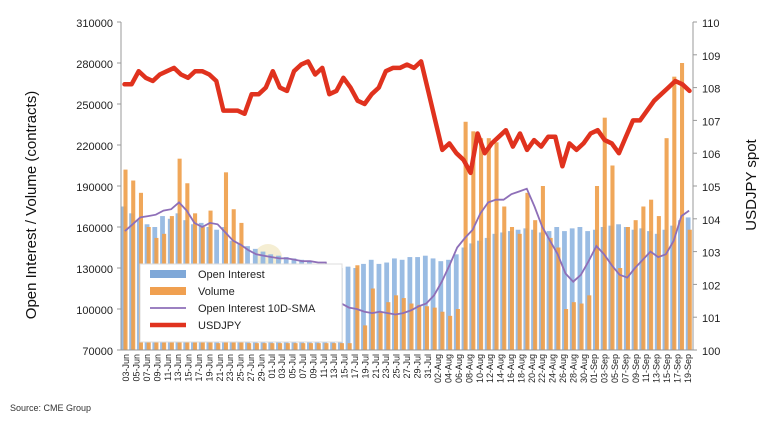 The width and height of the screenshot is (774, 424). I want to click on y-right-tick-label: 102, so click(711, 286).